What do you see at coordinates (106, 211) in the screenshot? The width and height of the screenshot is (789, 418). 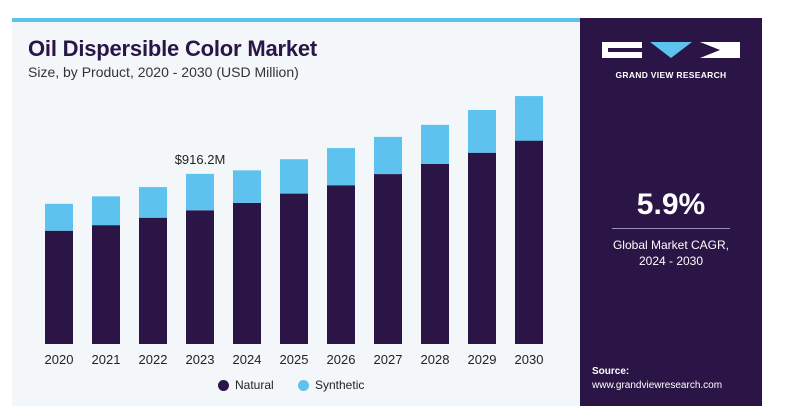 I see `bar-synthetic-2021` at bounding box center [106, 211].